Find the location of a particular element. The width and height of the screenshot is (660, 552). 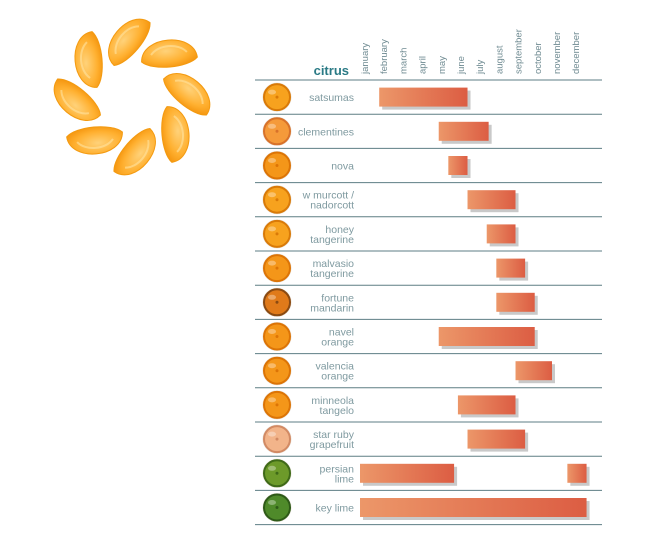

row-label: w murcott / is located at coordinates (328, 196).